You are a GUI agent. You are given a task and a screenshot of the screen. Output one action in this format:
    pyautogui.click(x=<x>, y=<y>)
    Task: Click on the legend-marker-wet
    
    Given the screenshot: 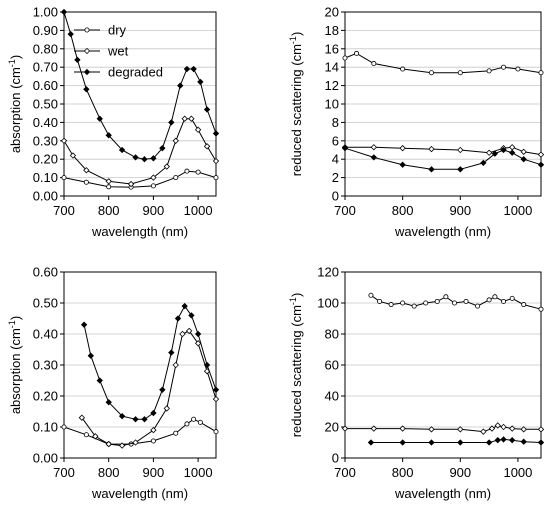 What is the action you would take?
    pyautogui.click(x=87, y=51)
    